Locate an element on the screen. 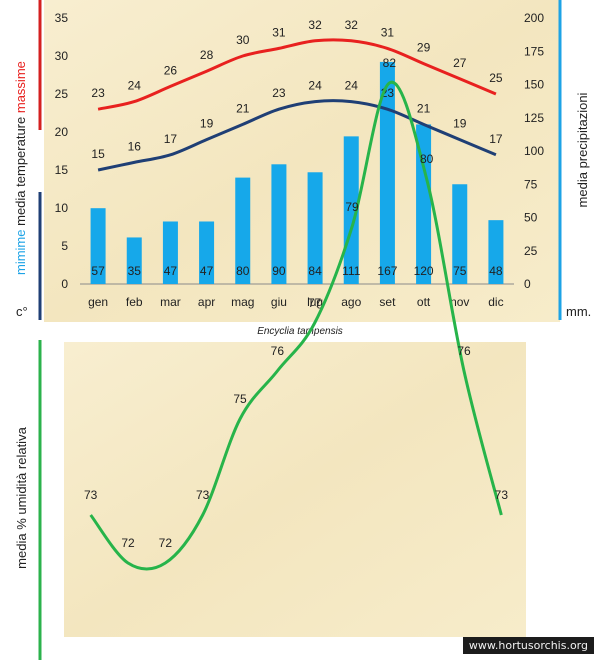 This screenshot has width=600, height=660. left-axis-label-part: media temperature is located at coordinates (20, 171).